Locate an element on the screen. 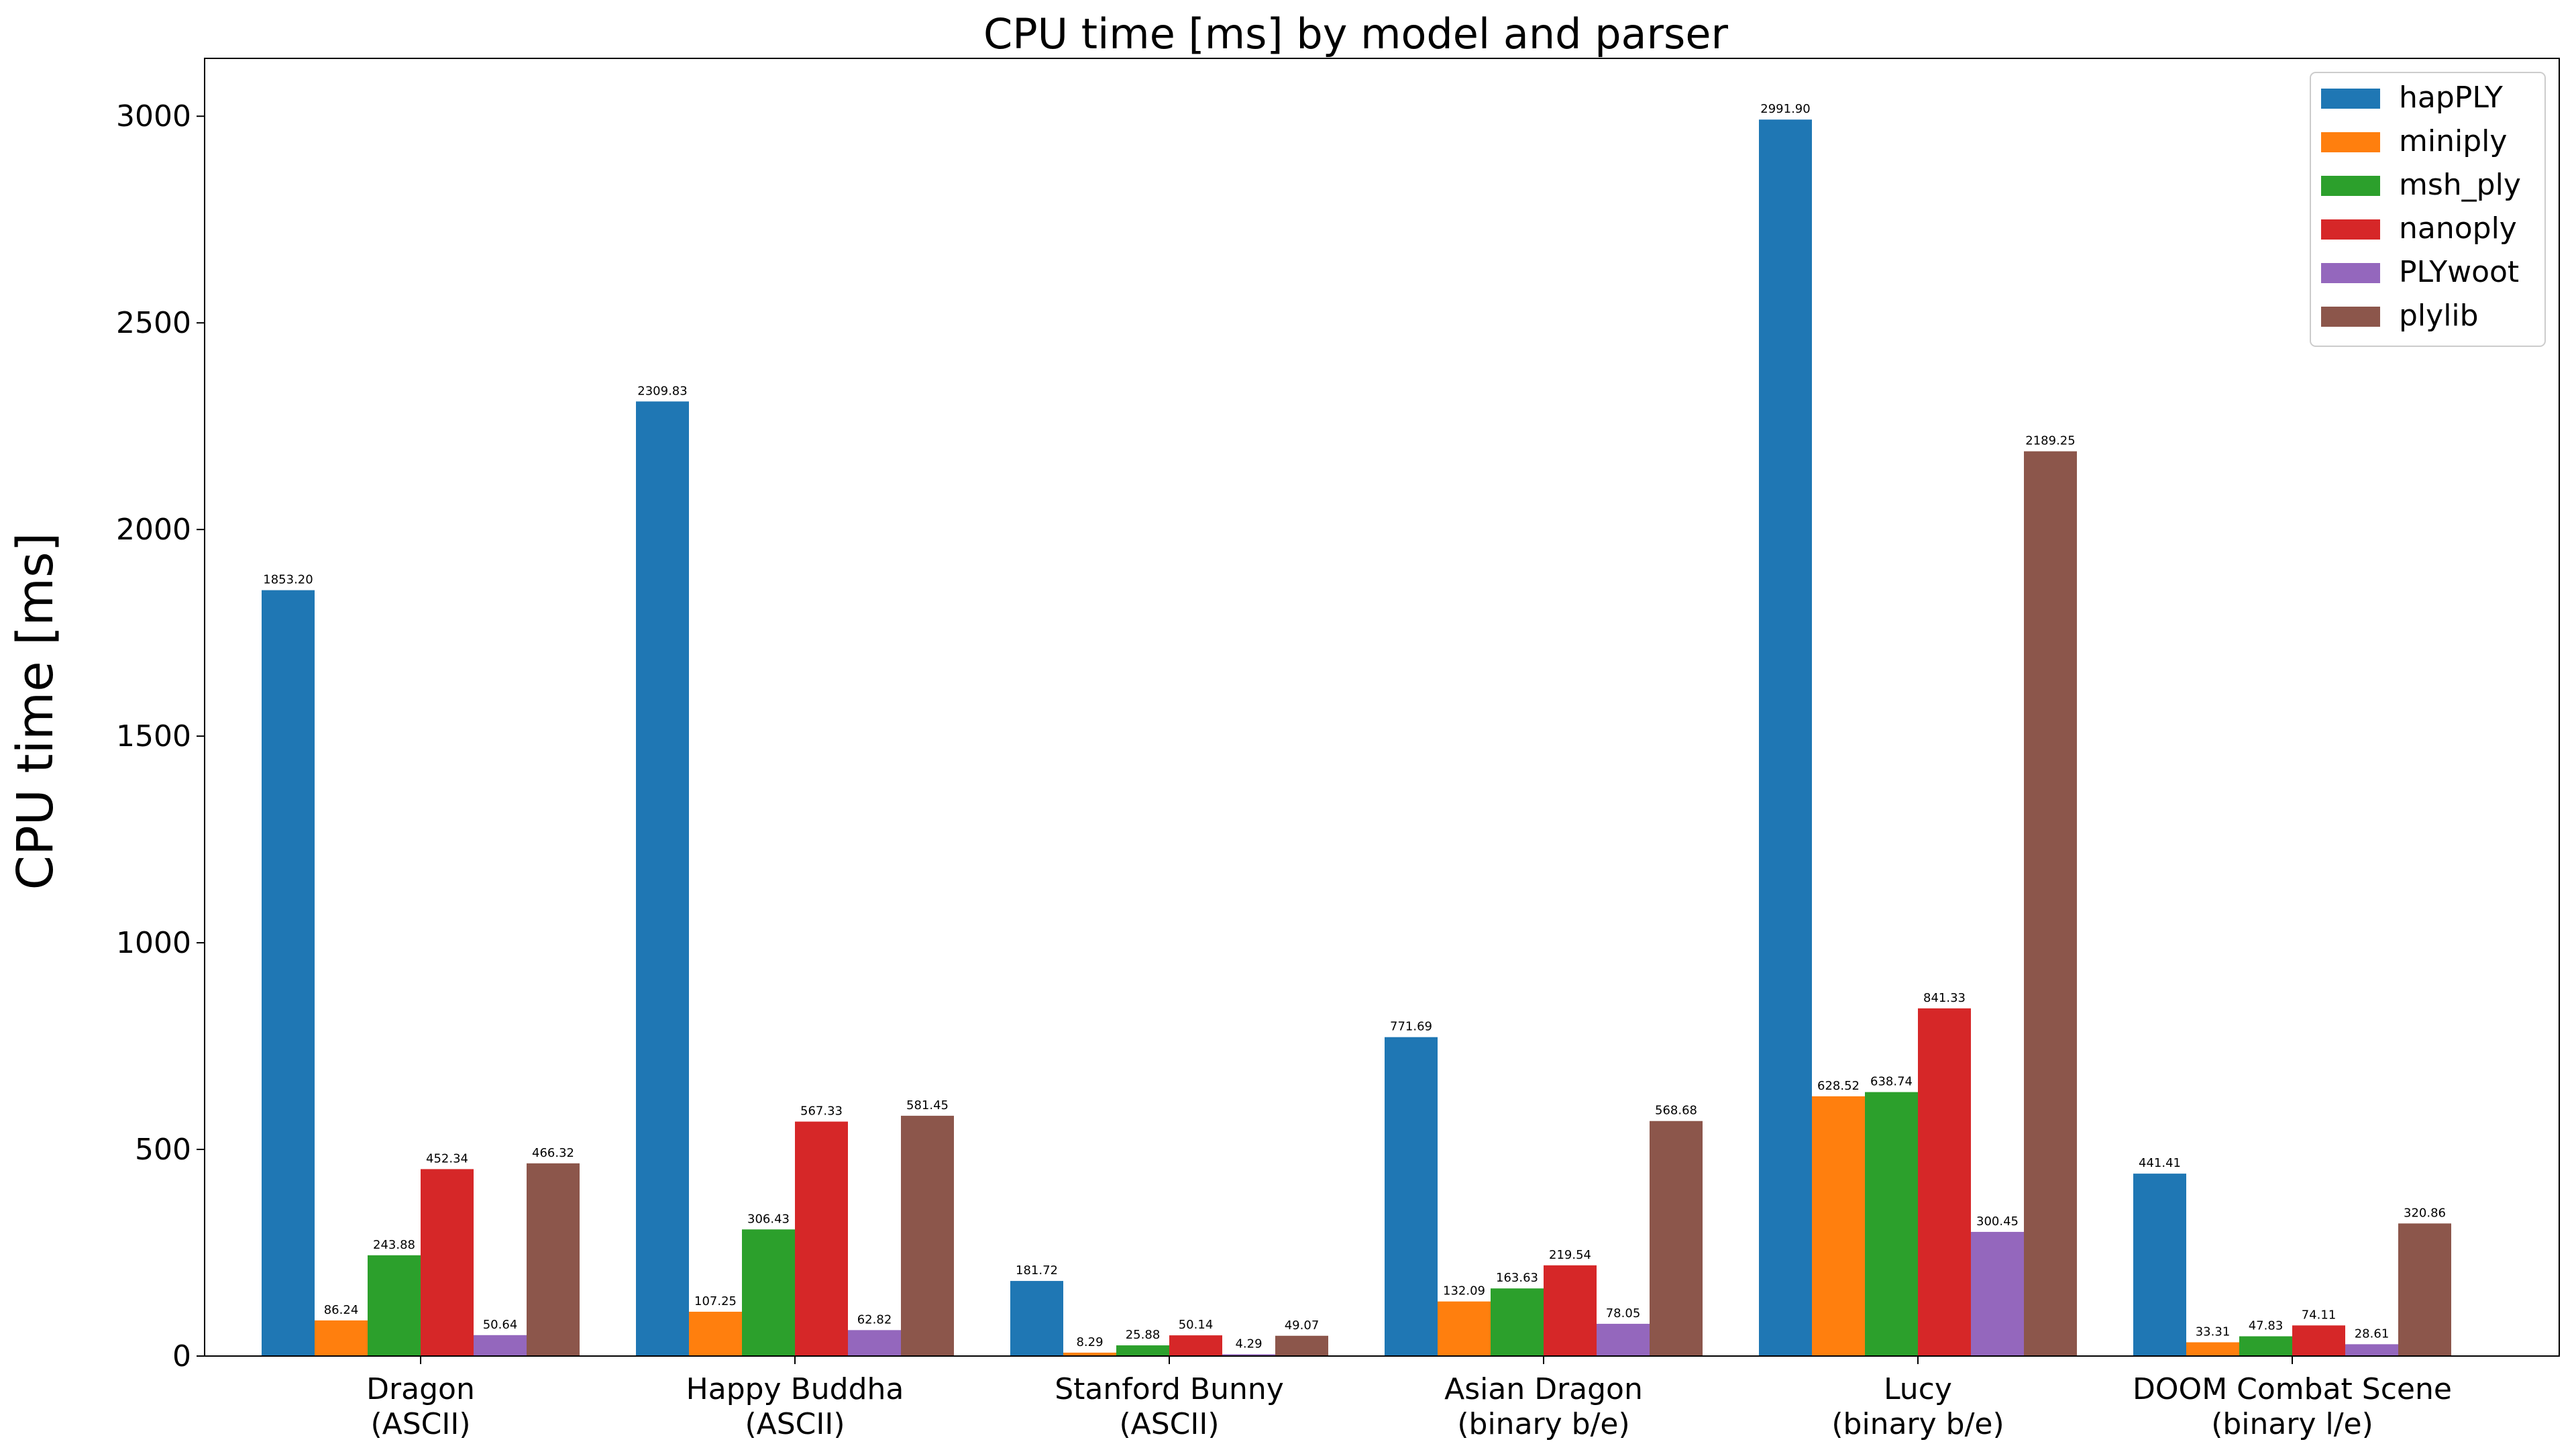 The height and width of the screenshot is (1452, 2576). y-tick-label: 3000 is located at coordinates (153, 117).